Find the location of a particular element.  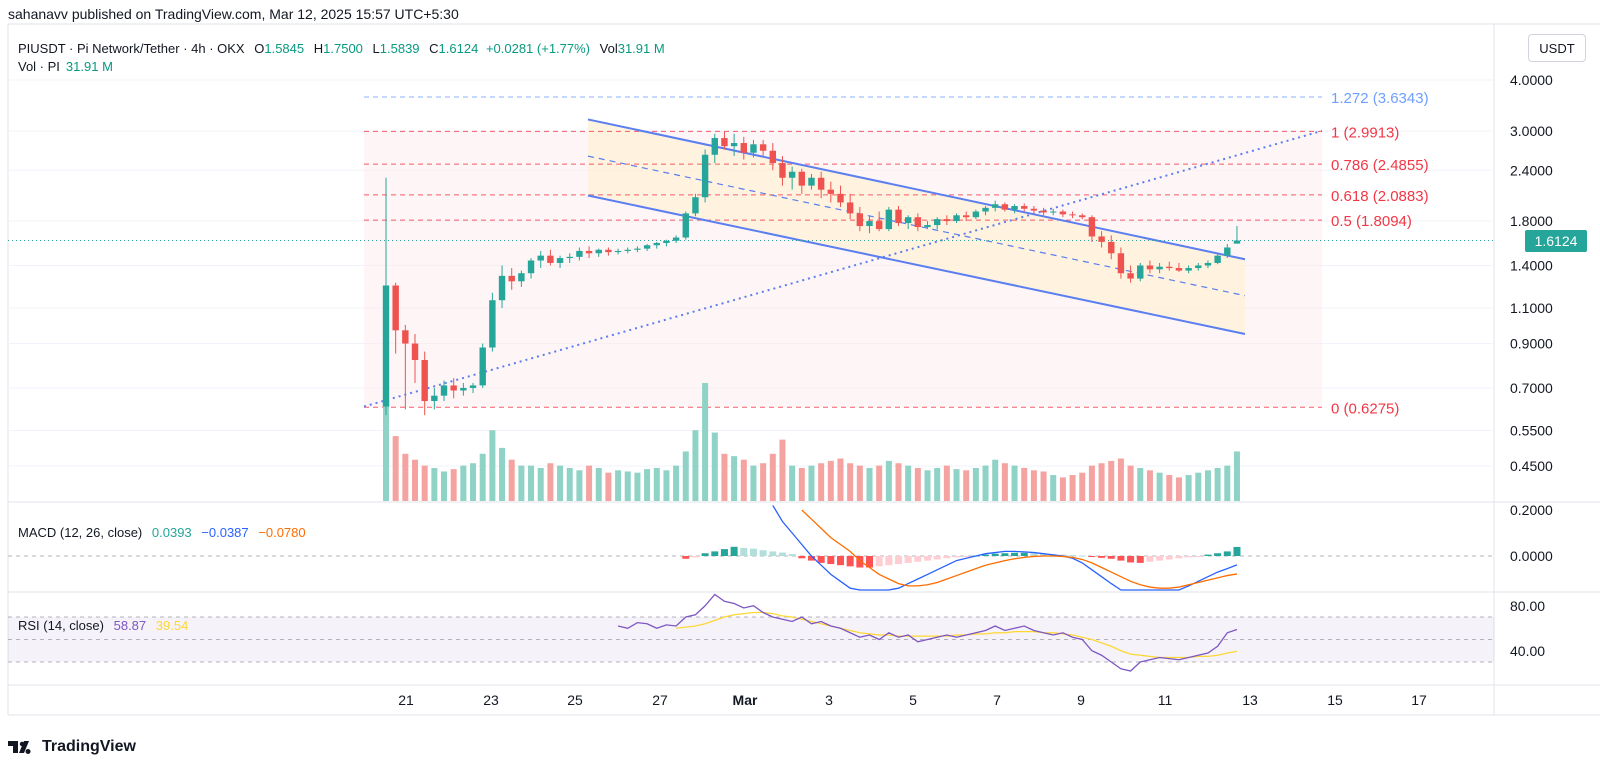

time-tick-label: 21 is located at coordinates (406, 700).